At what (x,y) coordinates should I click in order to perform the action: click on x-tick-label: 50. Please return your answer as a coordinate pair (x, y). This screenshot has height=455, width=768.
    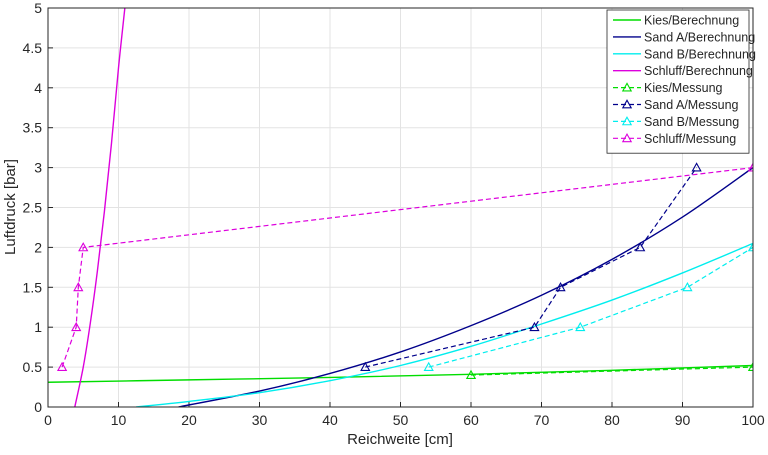
    Looking at the image, I should click on (401, 420).